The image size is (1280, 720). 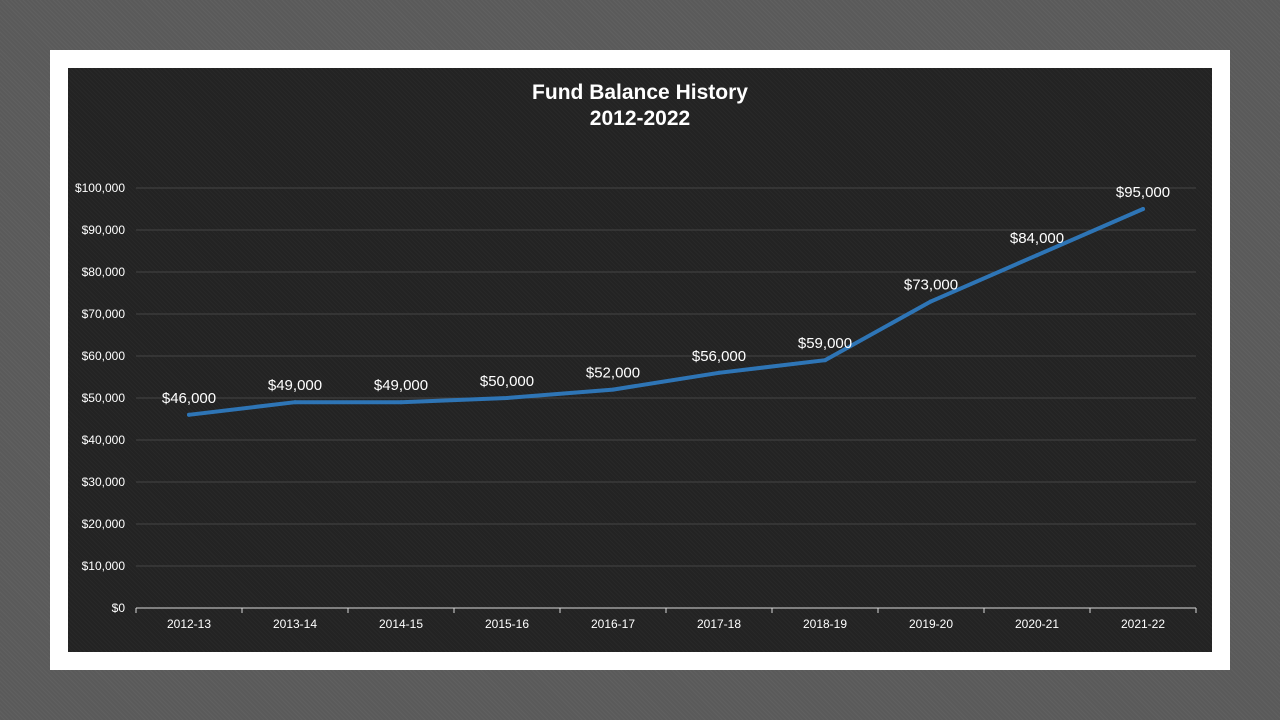 What do you see at coordinates (613, 624) in the screenshot?
I see `x-tick-label: 2016-17` at bounding box center [613, 624].